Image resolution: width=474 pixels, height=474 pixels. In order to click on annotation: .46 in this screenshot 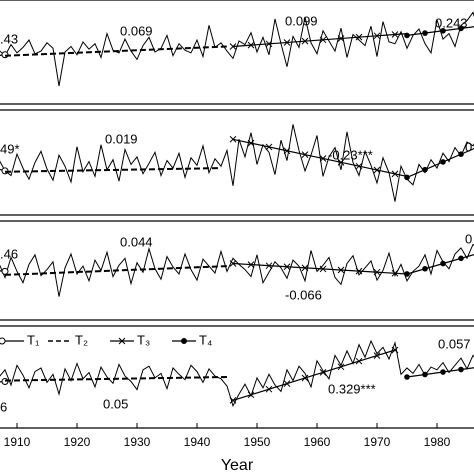, I will do `click(9, 253)`.